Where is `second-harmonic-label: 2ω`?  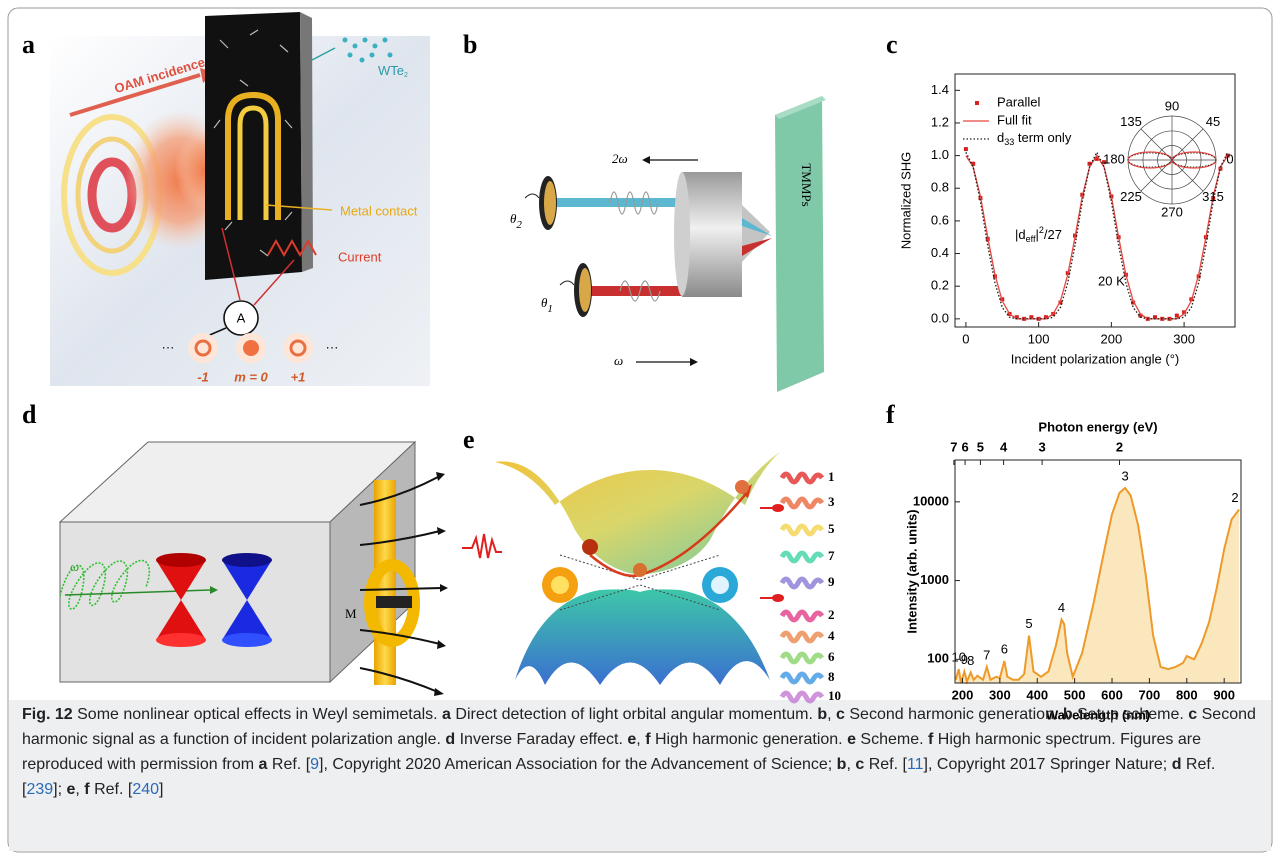 second-harmonic-label: 2ω is located at coordinates (620, 158).